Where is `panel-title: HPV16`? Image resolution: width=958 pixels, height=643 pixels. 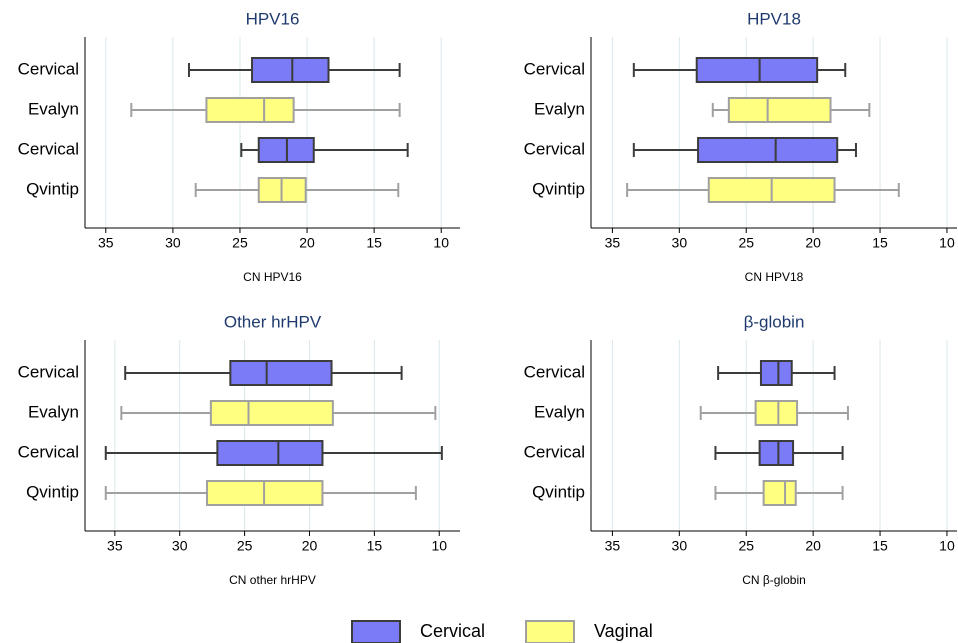 panel-title: HPV16 is located at coordinates (273, 18).